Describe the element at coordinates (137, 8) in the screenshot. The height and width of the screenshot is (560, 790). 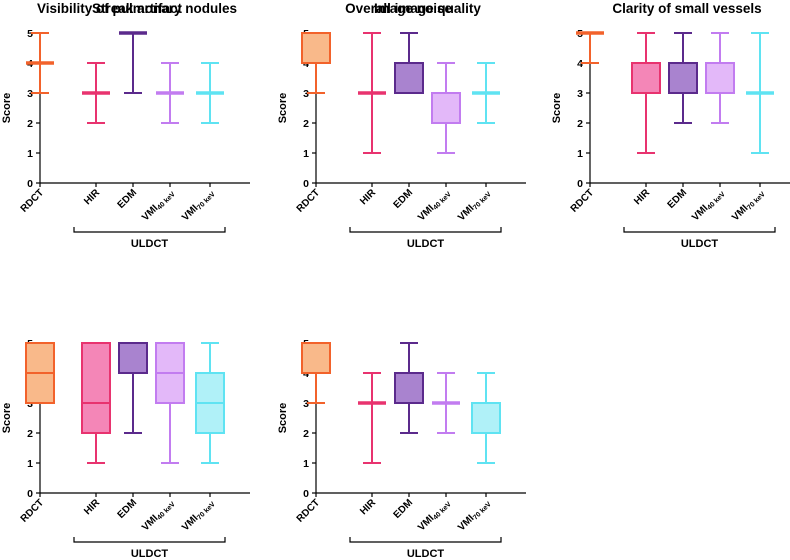
I see `chart-title: Streak artifact` at that location.